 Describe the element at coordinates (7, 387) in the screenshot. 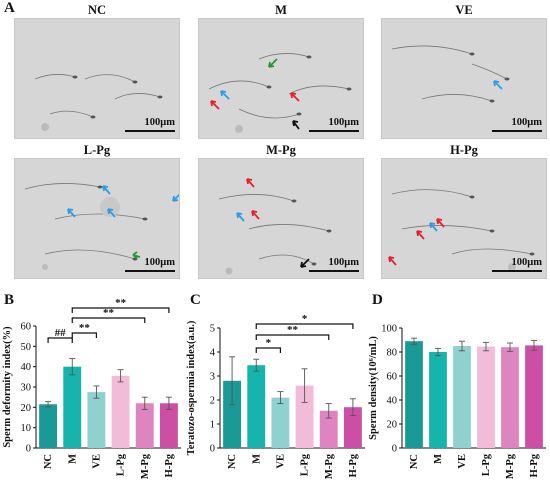

I see `y-axis-label: Sperm deformity index(%)` at that location.